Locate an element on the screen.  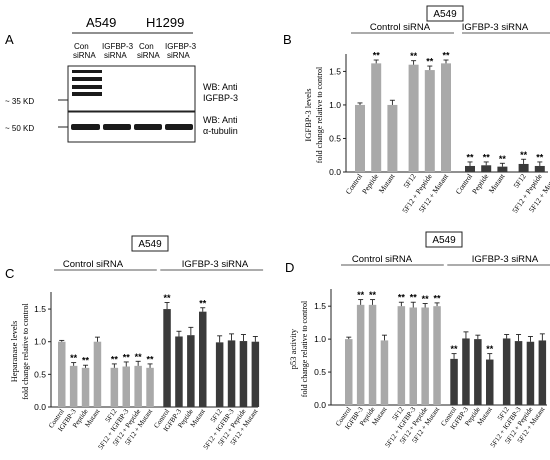
lane-label-3b: siRNA is located at coordinates (148, 55).